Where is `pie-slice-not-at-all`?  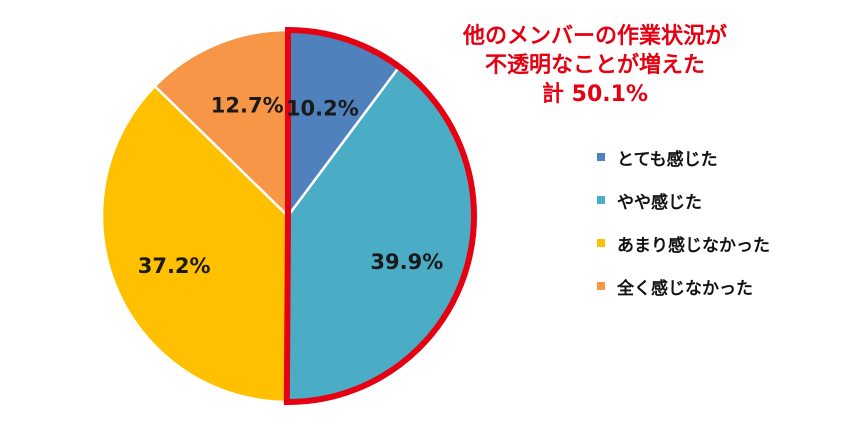
pie-slice-not-at-all is located at coordinates (221, 123).